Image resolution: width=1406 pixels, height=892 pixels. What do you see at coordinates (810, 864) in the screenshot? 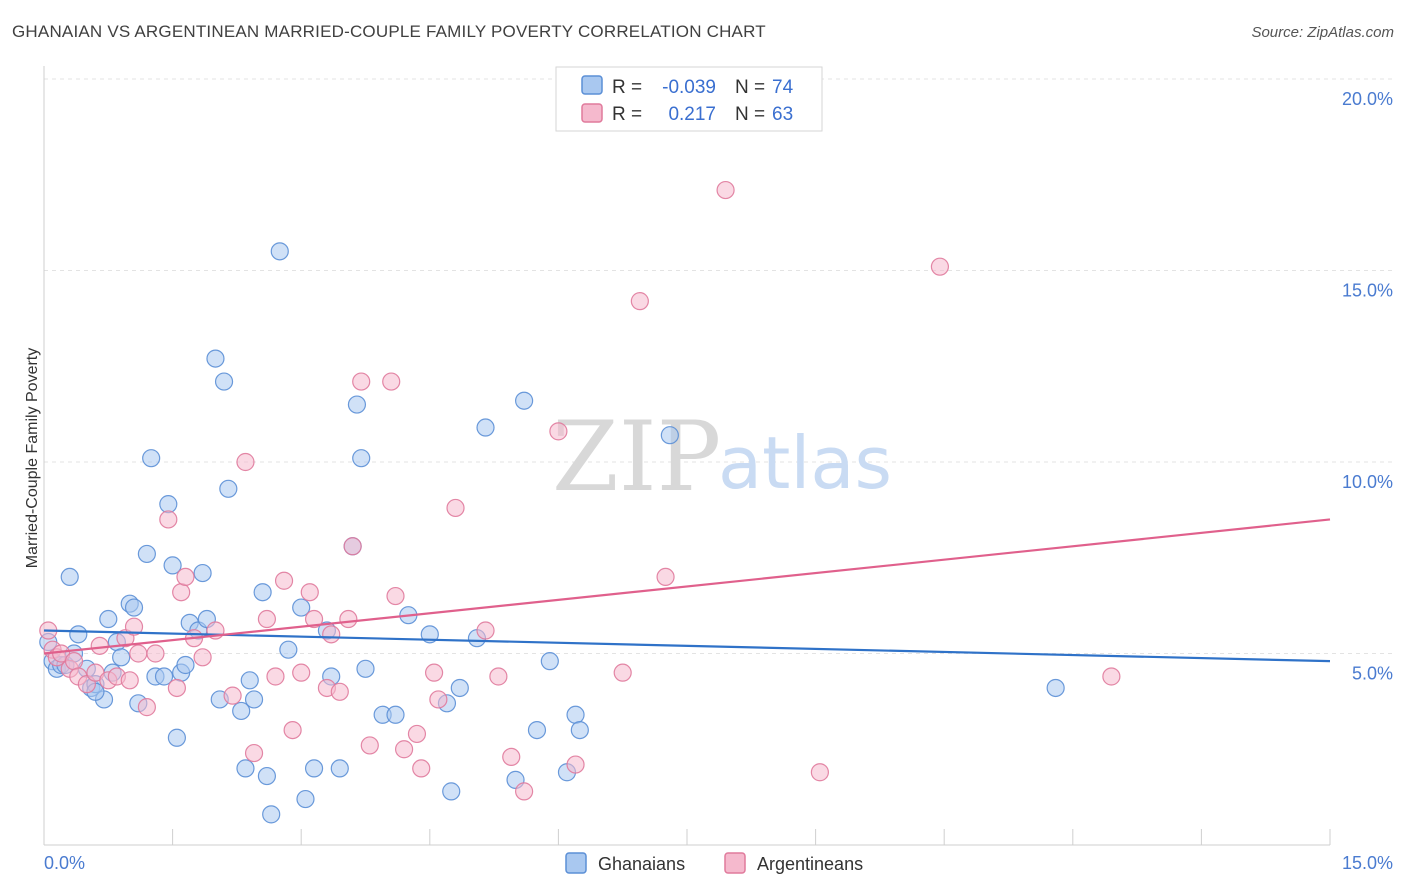
I see `legend-argentineans-label: Argentineans` at bounding box center [810, 864].